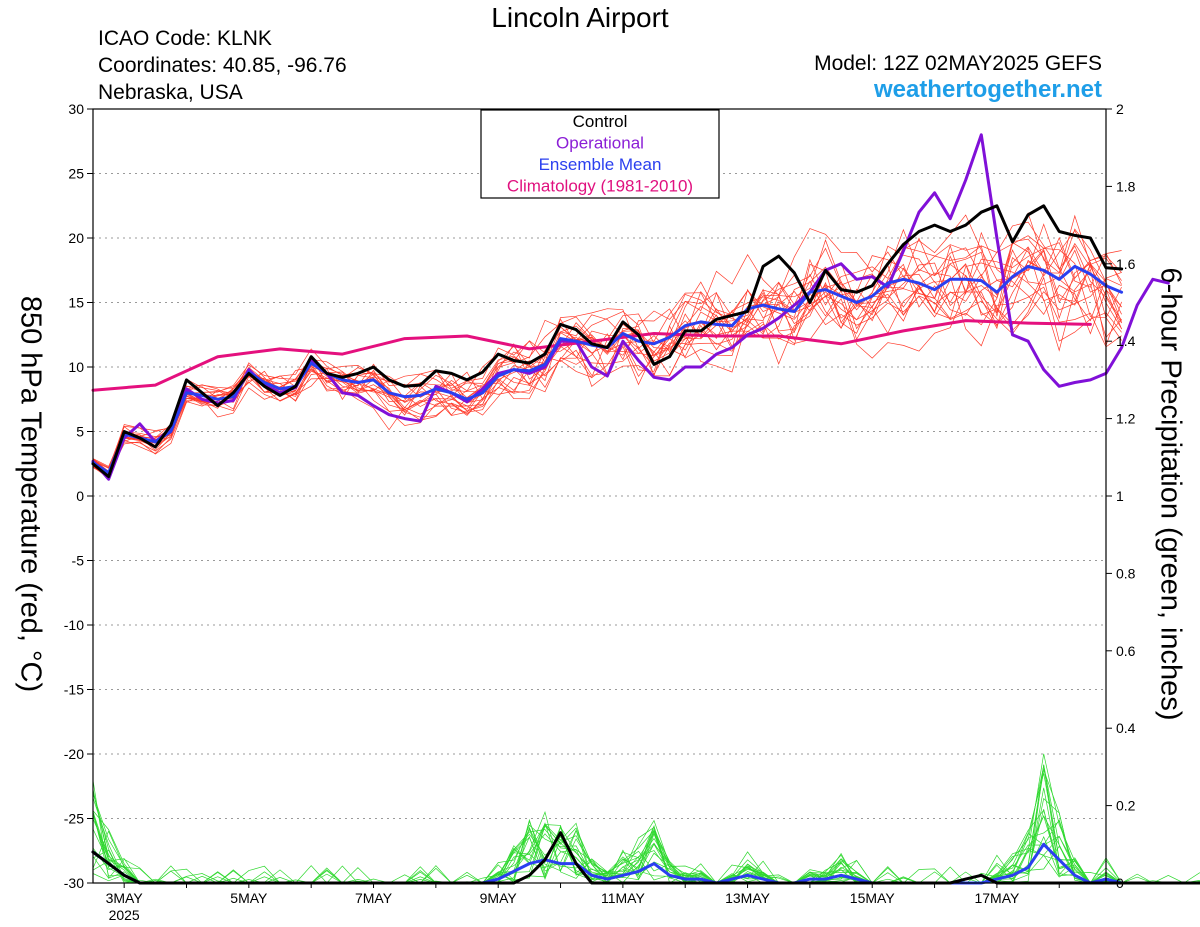 The image size is (1200, 927). What do you see at coordinates (997, 898) in the screenshot?
I see `x-tick-label: 17MAY` at bounding box center [997, 898].